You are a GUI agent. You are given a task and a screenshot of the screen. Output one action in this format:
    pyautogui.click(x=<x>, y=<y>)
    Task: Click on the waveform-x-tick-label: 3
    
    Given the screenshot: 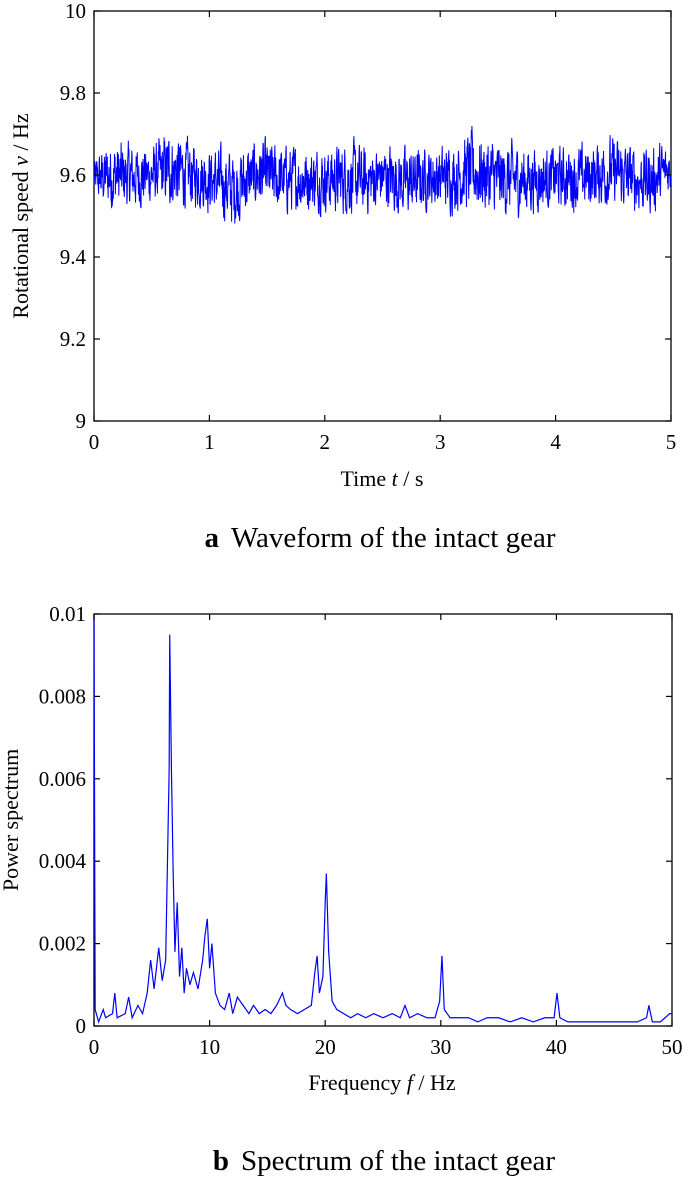 What is the action you would take?
    pyautogui.click(x=440, y=442)
    